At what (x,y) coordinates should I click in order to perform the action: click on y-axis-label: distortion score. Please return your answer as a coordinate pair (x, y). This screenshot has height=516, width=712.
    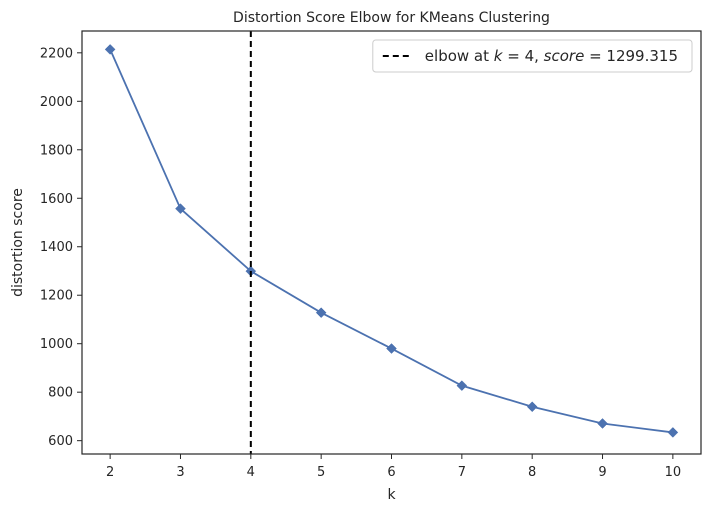
    Looking at the image, I should click on (18, 242).